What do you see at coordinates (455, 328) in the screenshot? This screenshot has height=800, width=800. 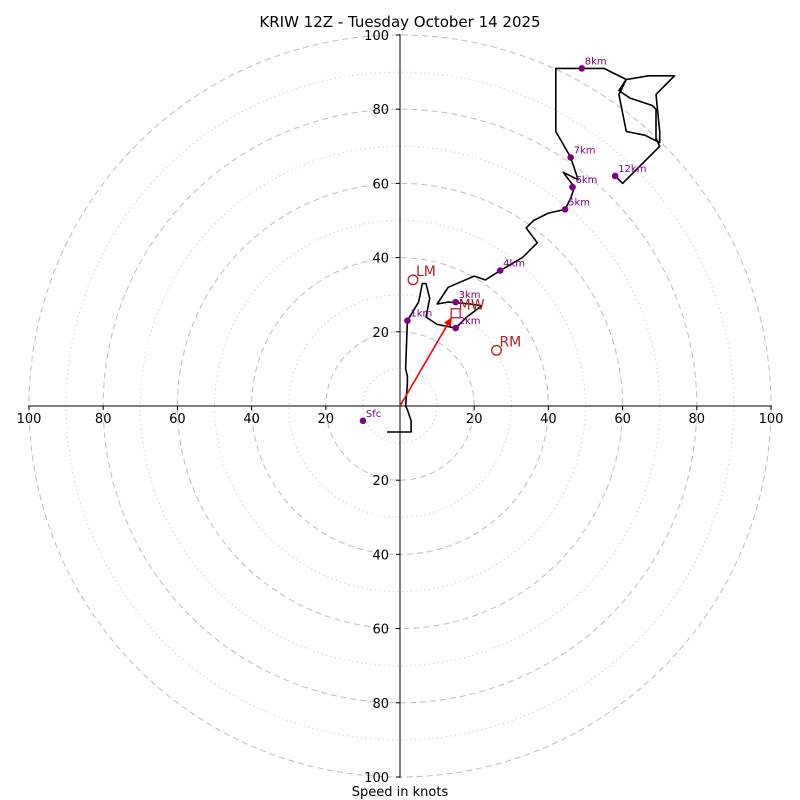 I see `height-marker-2km` at bounding box center [455, 328].